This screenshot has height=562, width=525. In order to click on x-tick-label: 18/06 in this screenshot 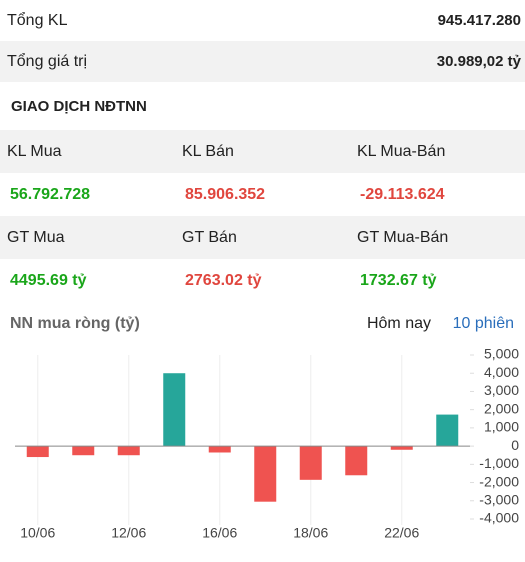, I will do `click(310, 533)`.